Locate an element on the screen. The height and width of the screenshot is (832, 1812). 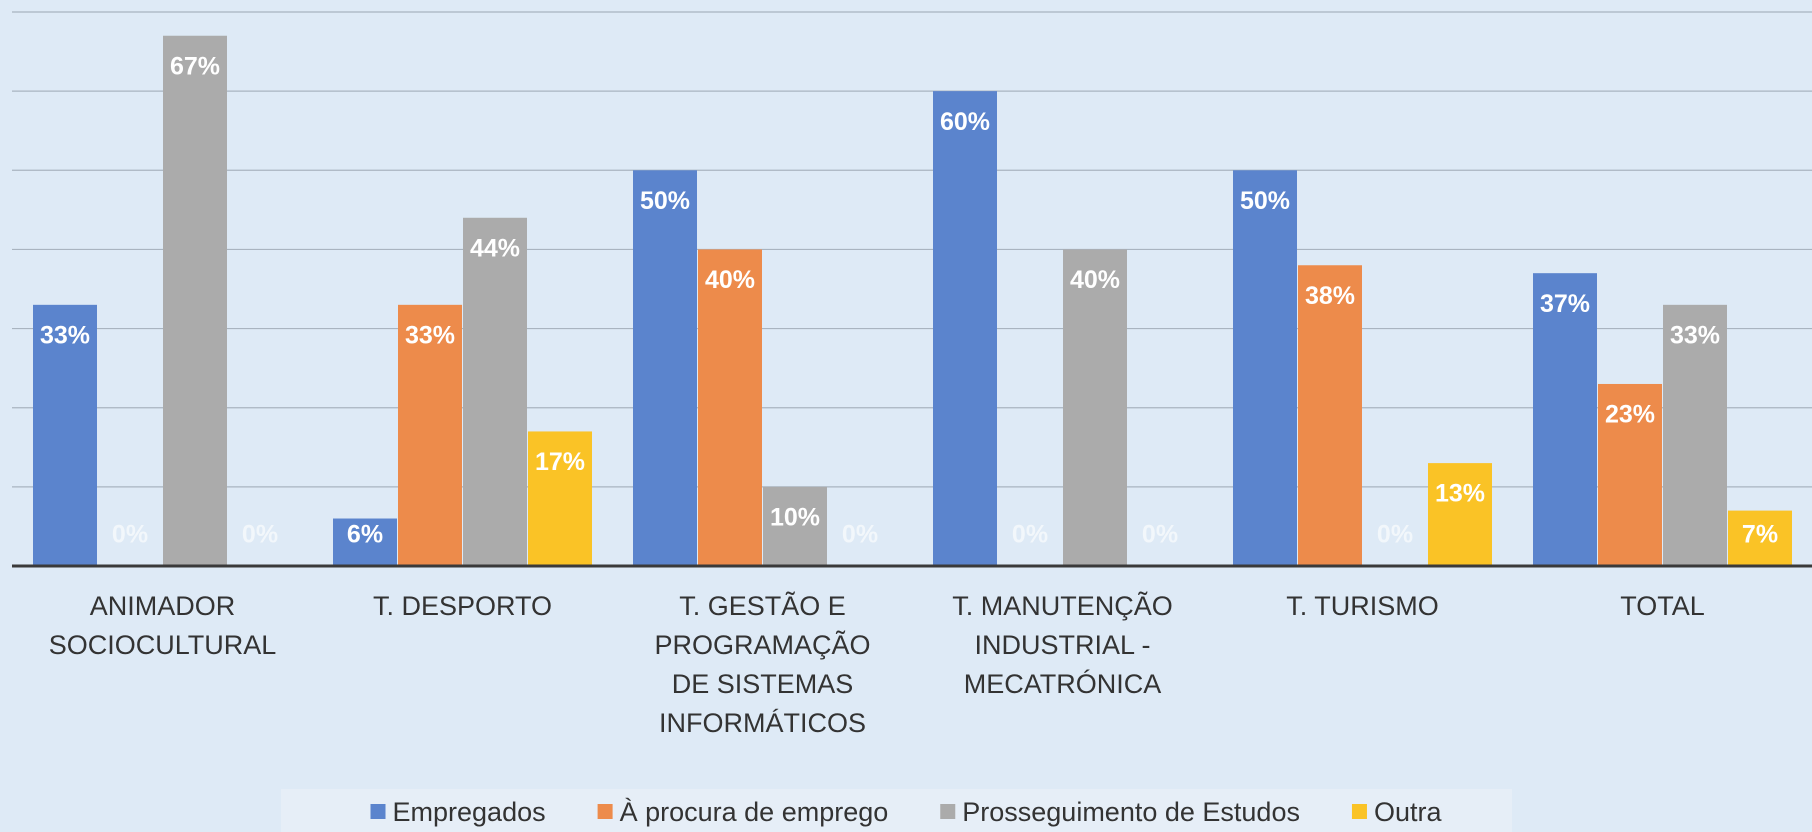
x-tick-label: TOTAL is located at coordinates (1662, 606).